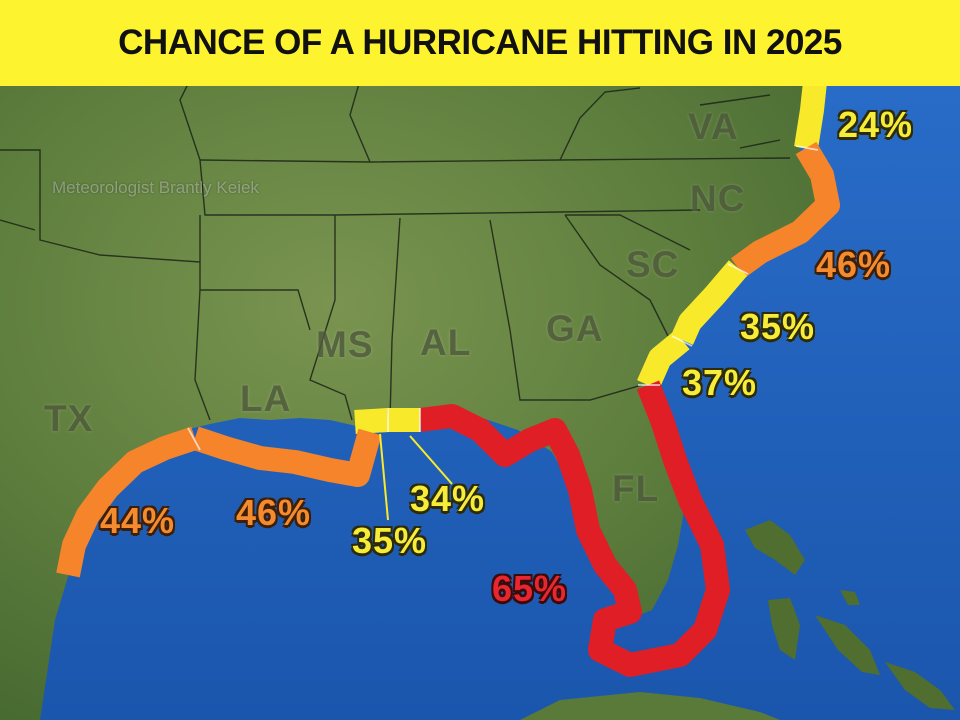  I want to click on page-title: CHANCE OF A HURRICANE HITTING IN 2025, so click(480, 42).